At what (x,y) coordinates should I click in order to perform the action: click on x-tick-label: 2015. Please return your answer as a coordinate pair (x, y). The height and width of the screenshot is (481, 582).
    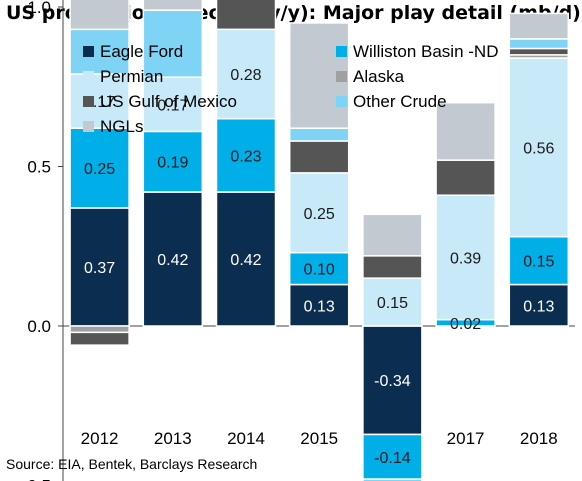
    Looking at the image, I should click on (319, 438).